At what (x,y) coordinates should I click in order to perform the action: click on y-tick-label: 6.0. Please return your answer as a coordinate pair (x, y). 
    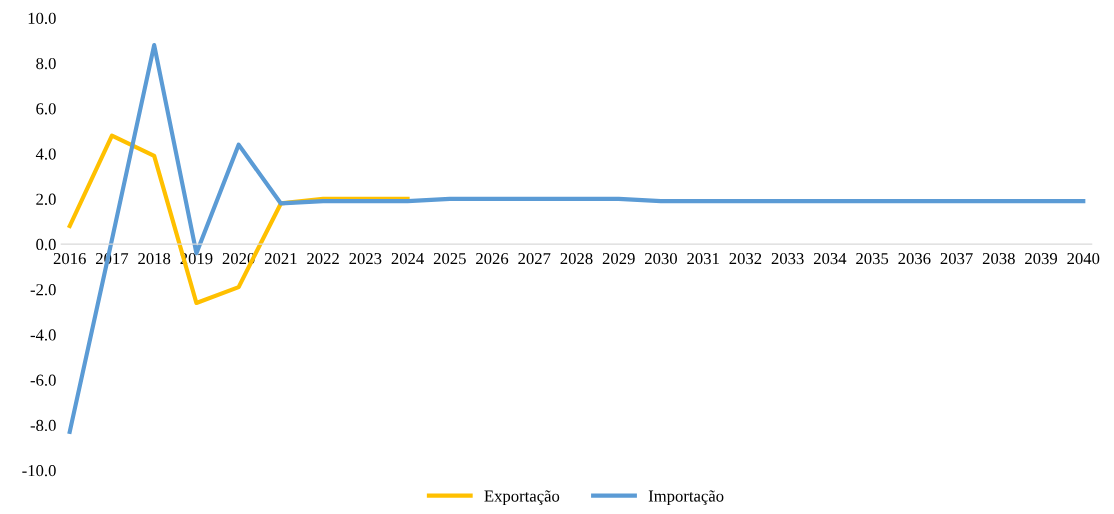
    Looking at the image, I should click on (46, 109).